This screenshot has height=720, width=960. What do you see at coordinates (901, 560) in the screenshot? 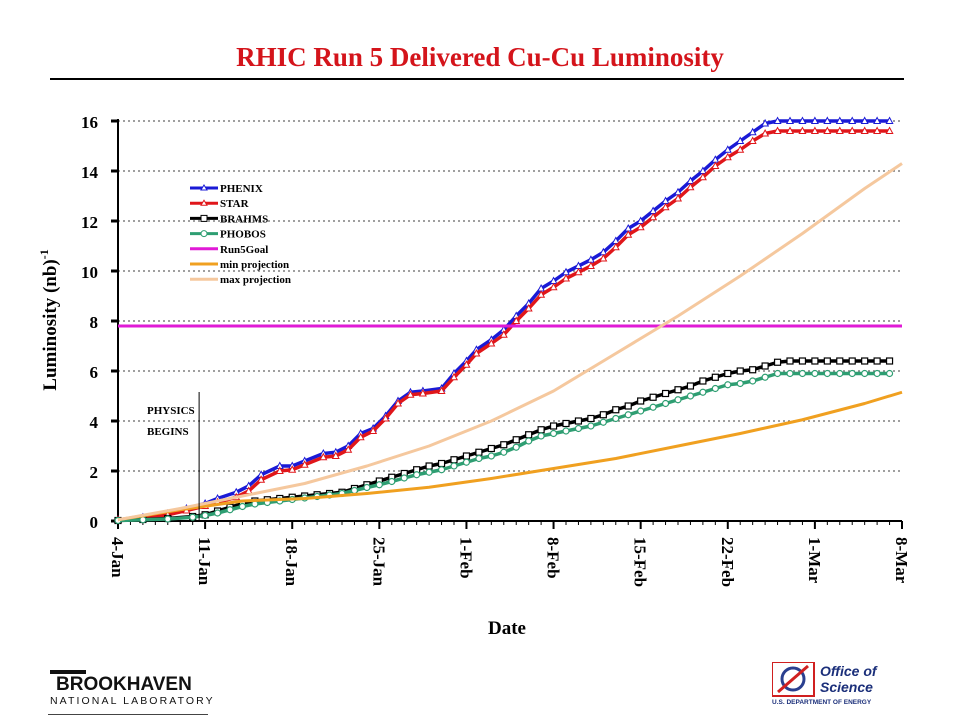
I see `x-tick-label: 8-Mar` at bounding box center [901, 560].